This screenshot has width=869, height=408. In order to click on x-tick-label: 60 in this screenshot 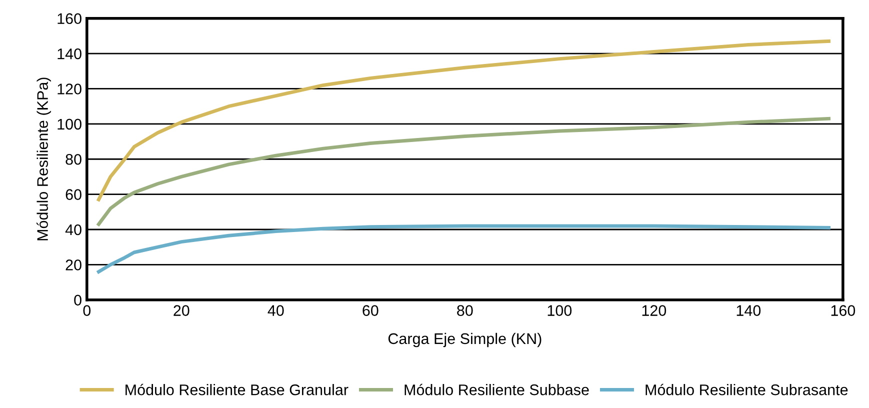, I will do `click(370, 310)`.